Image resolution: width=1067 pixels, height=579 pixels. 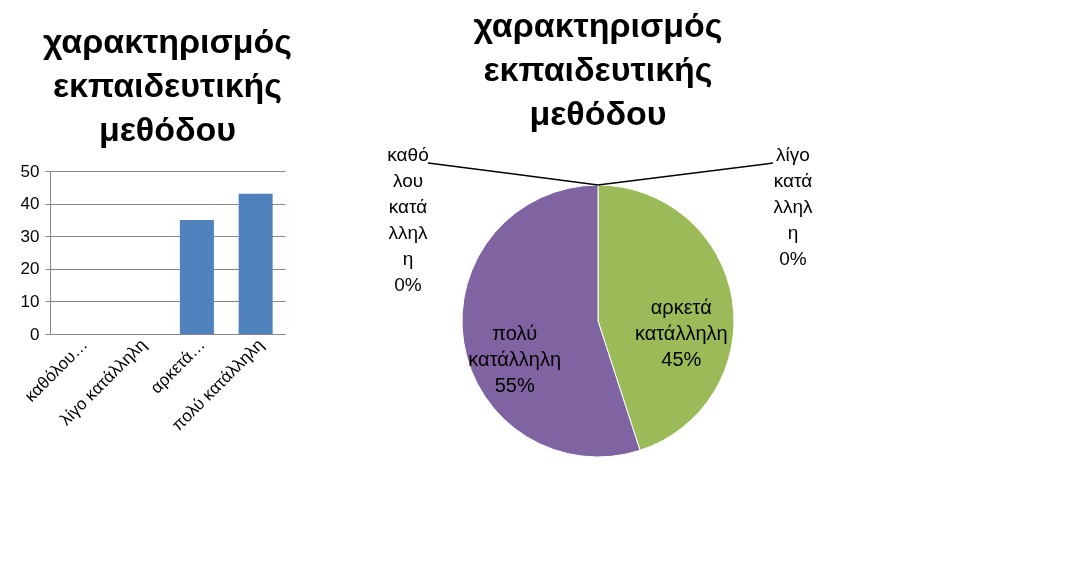 What do you see at coordinates (681, 319) in the screenshot?
I see `slice-label: αρκετά κατάλληλη` at bounding box center [681, 319].